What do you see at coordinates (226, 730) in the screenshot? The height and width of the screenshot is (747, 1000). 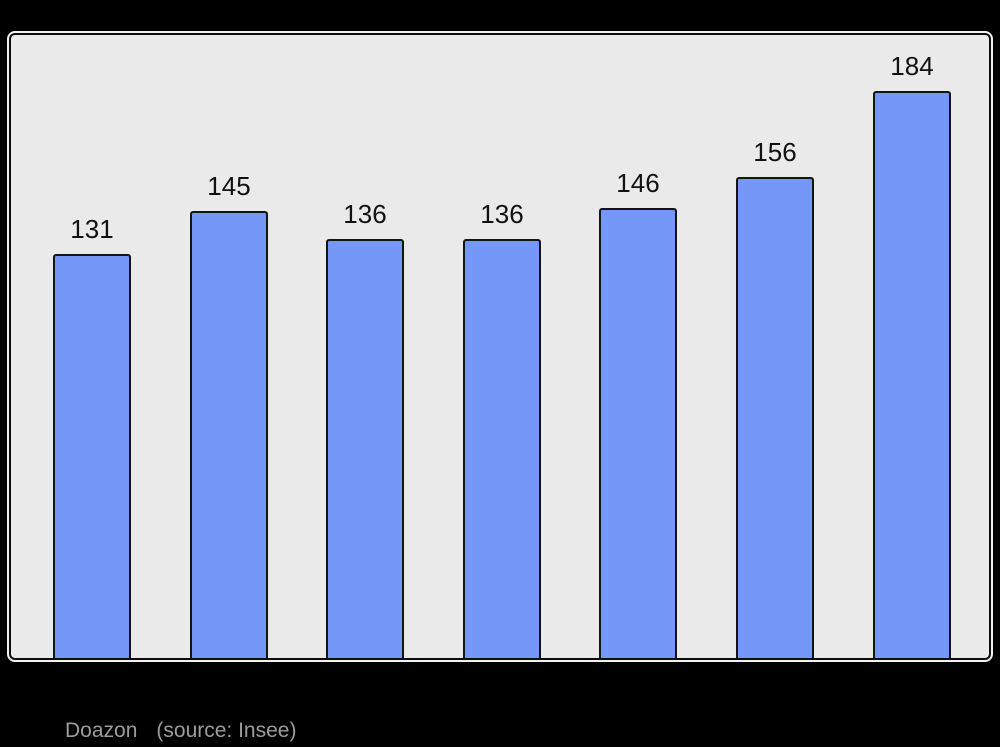 I see `caption-source: (source: Insee)` at bounding box center [226, 730].